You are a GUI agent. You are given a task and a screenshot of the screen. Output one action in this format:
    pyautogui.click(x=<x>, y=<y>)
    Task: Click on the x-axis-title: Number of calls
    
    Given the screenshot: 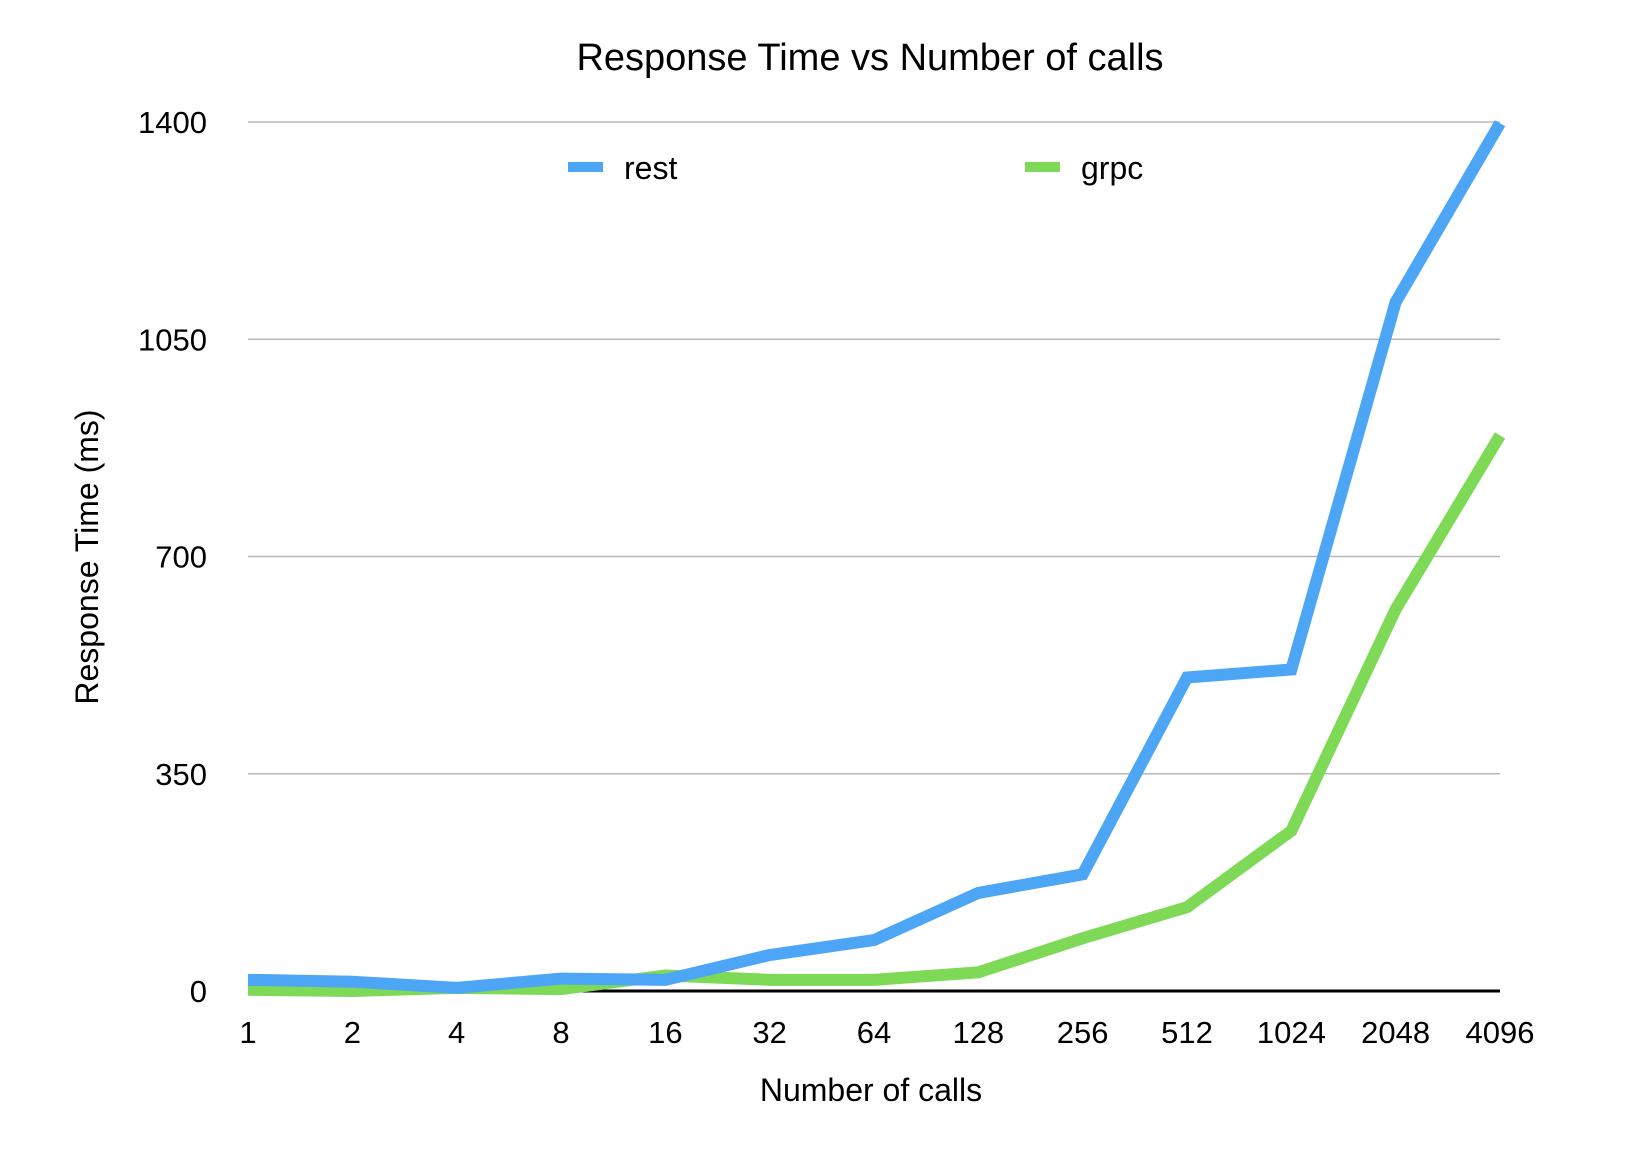 What is the action you would take?
    pyautogui.click(x=871, y=1090)
    